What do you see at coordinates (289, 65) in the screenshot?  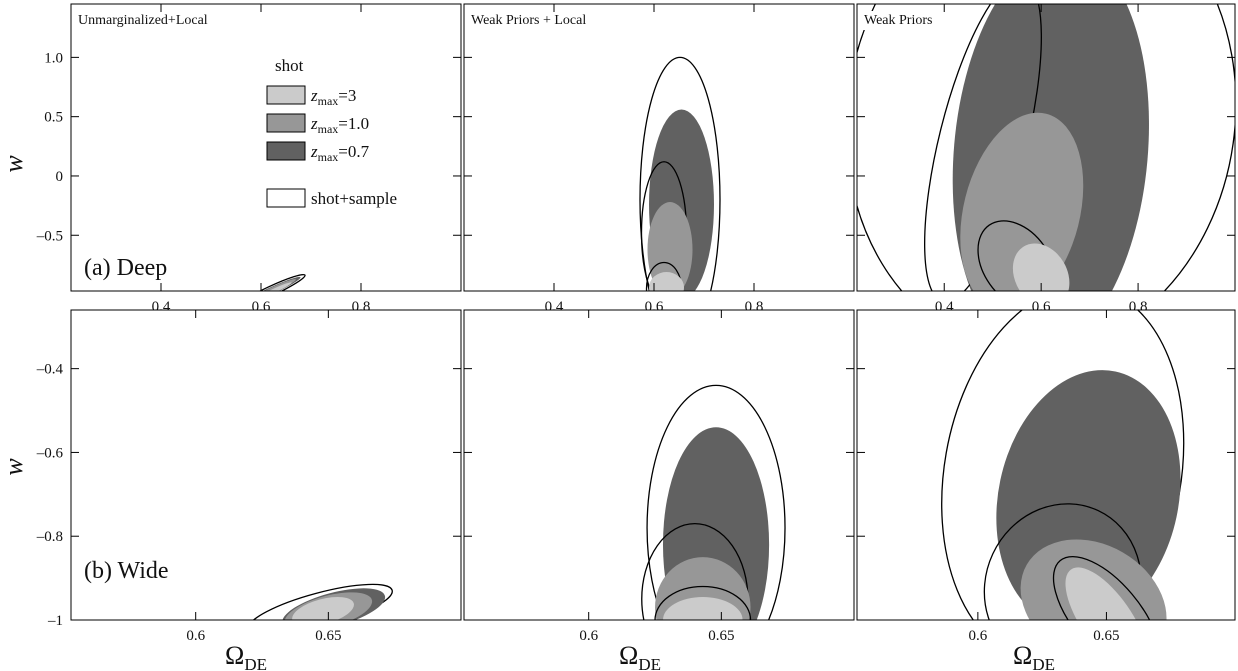 I see `legend-heading: shot` at bounding box center [289, 65].